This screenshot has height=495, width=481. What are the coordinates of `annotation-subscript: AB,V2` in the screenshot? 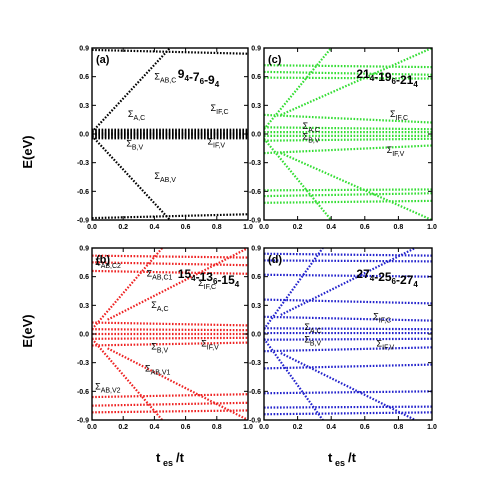 It's located at (111, 390).